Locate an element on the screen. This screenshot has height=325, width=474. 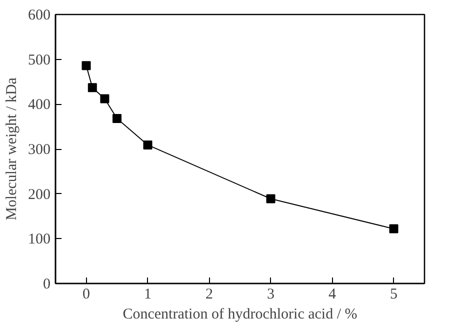
x-tick-label: 1 is located at coordinates (148, 294).